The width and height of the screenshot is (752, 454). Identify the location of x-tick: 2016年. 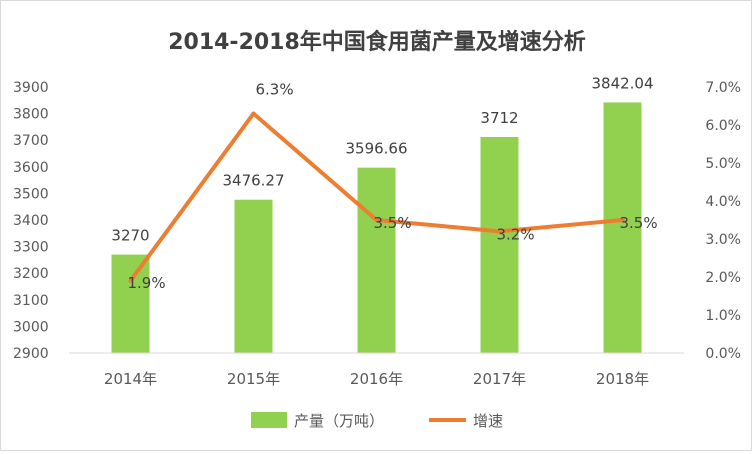
(376, 379).